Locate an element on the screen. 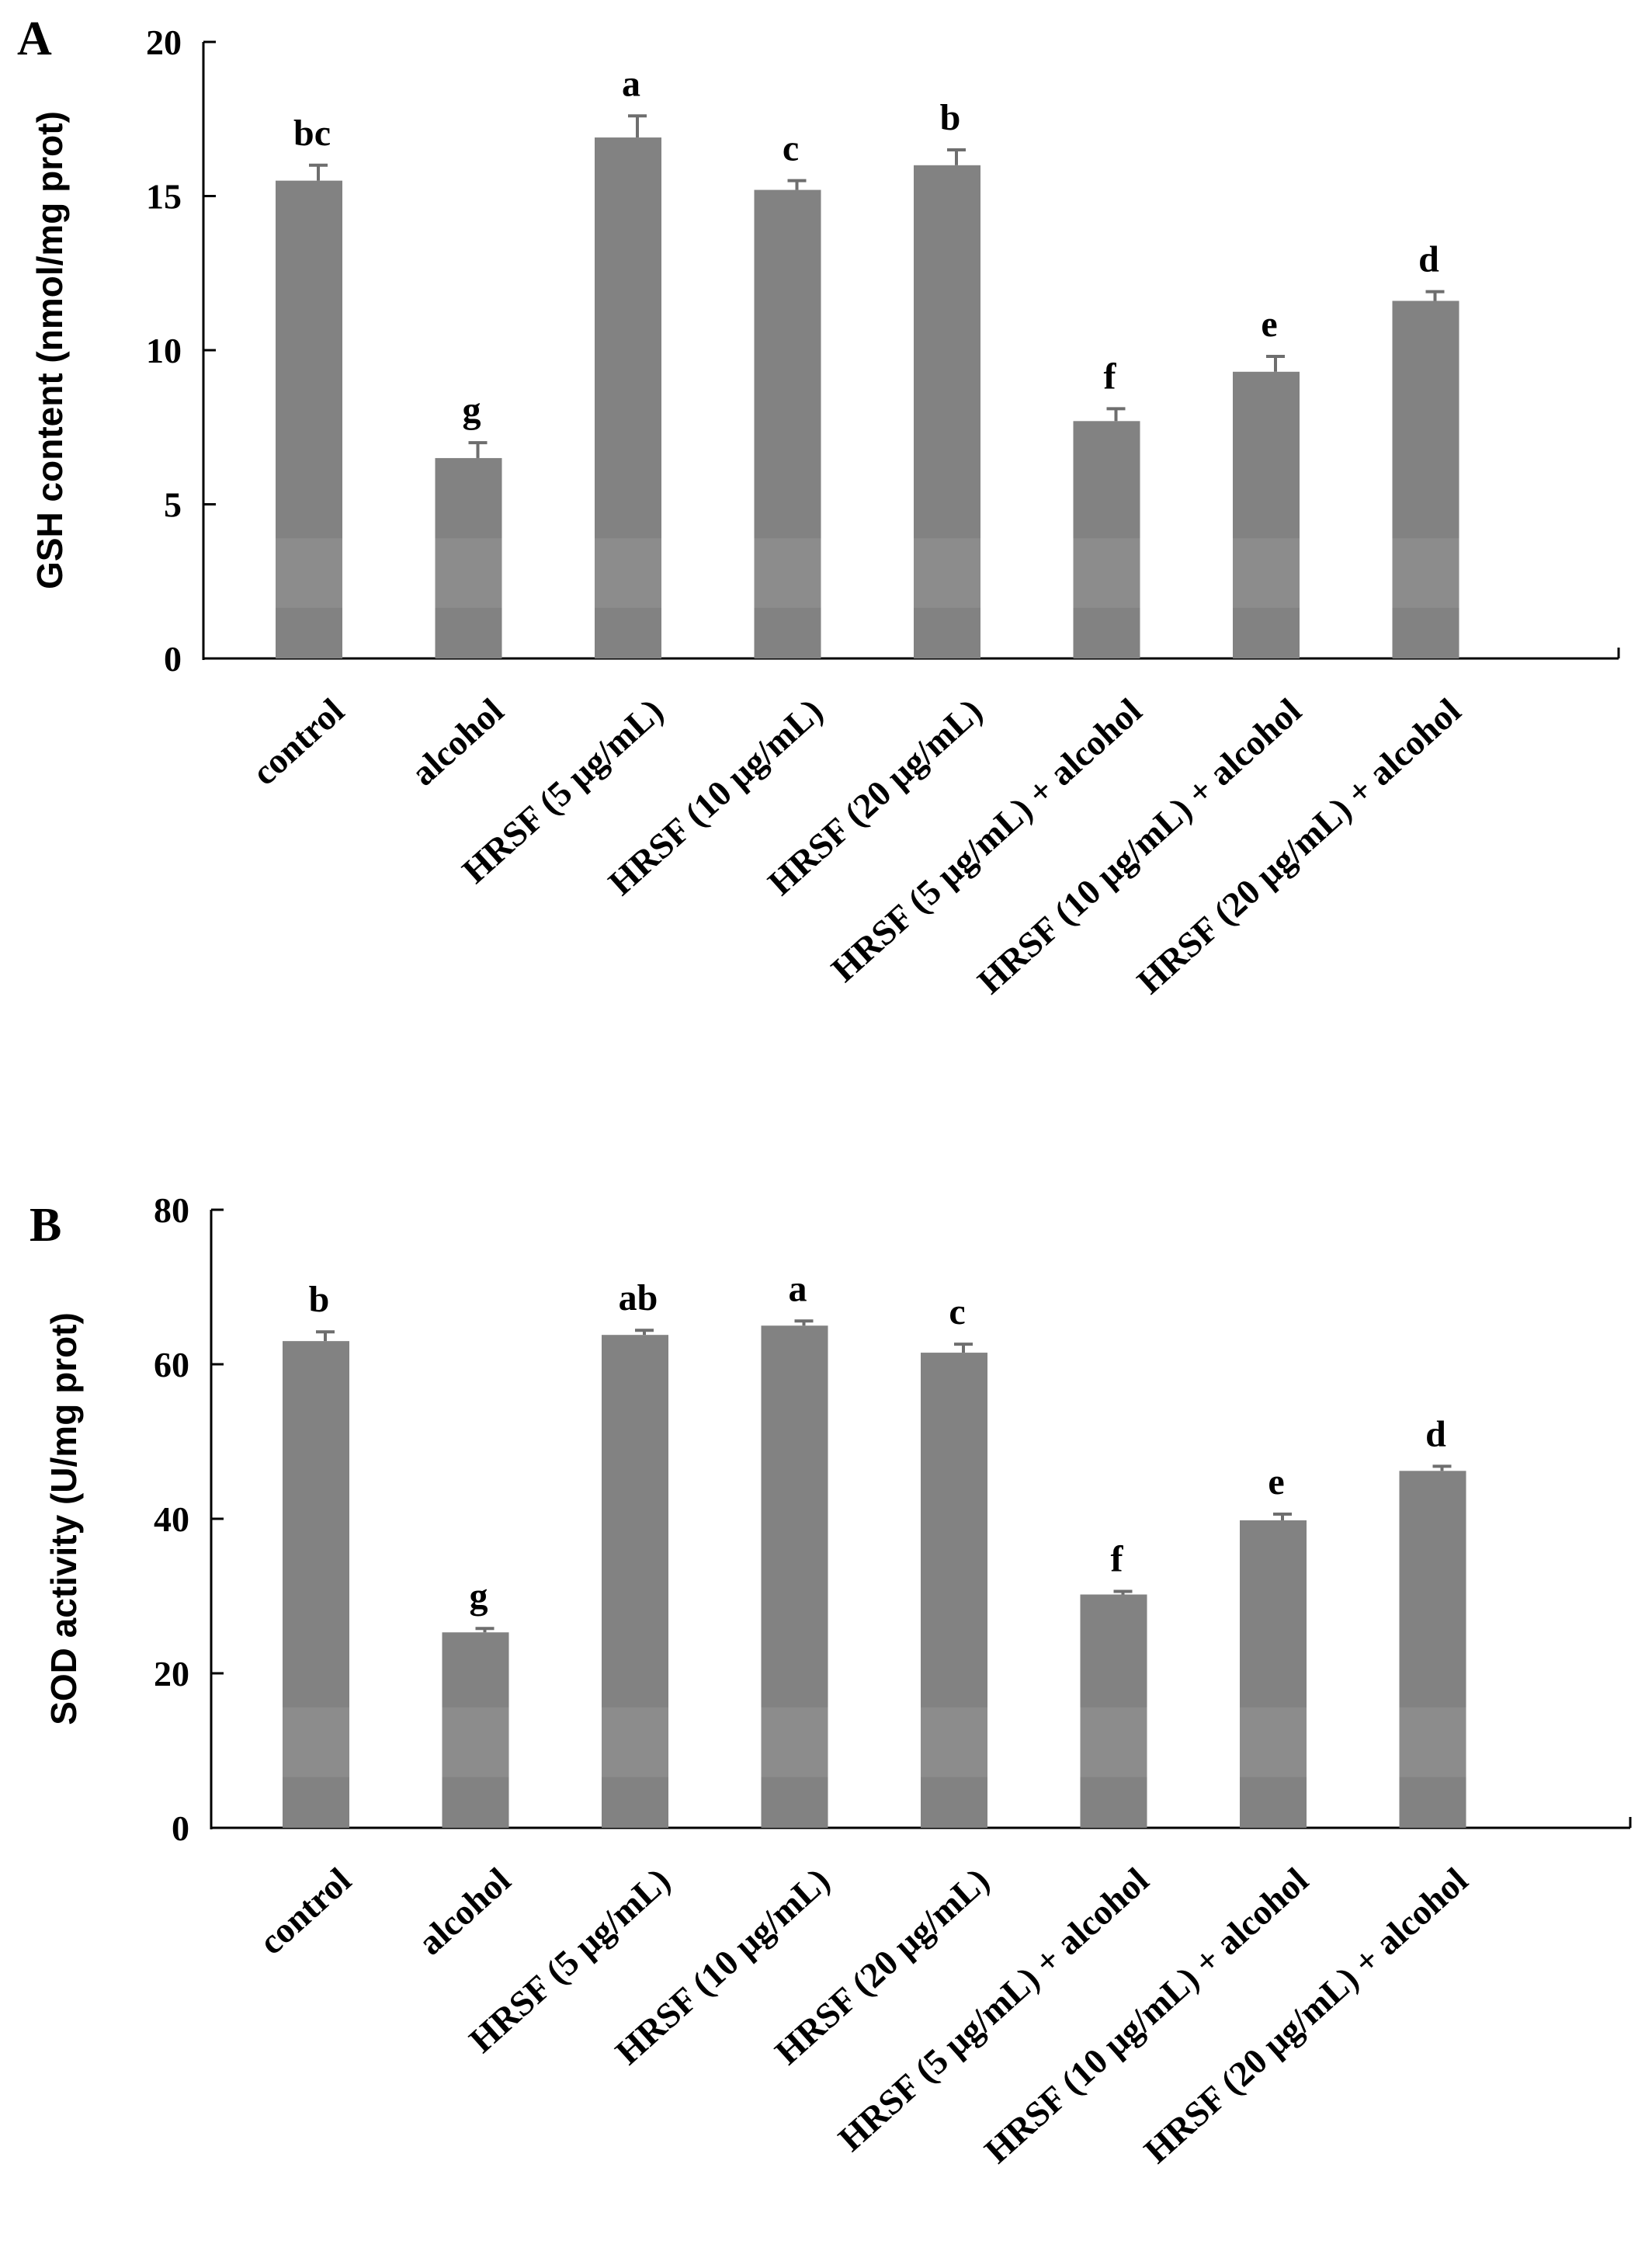  panel-b-significance-label: c is located at coordinates (957, 1311).